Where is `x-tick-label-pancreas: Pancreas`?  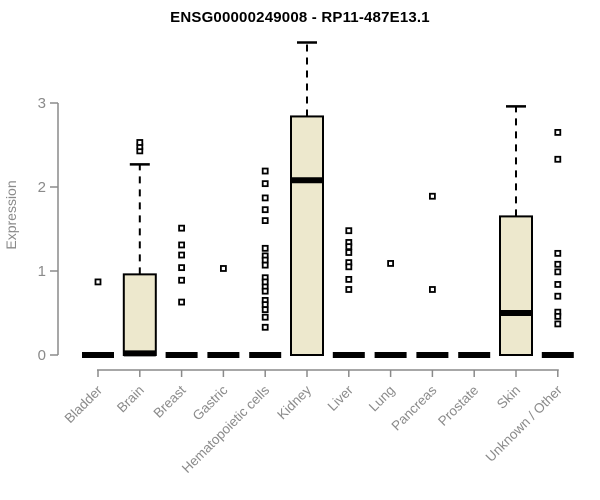 x-tick-label-pancreas: Pancreas is located at coordinates (414, 407).